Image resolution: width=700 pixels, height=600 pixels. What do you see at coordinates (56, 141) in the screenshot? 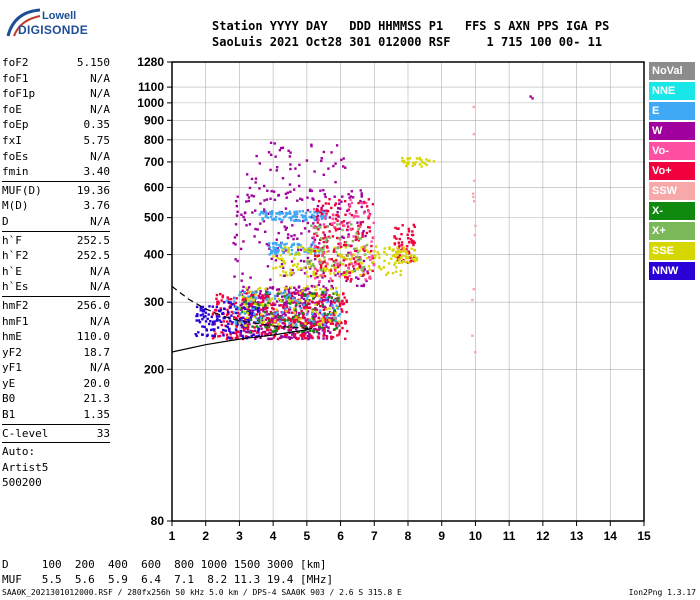
I see `param-row: fxI 5.75` at bounding box center [56, 141].